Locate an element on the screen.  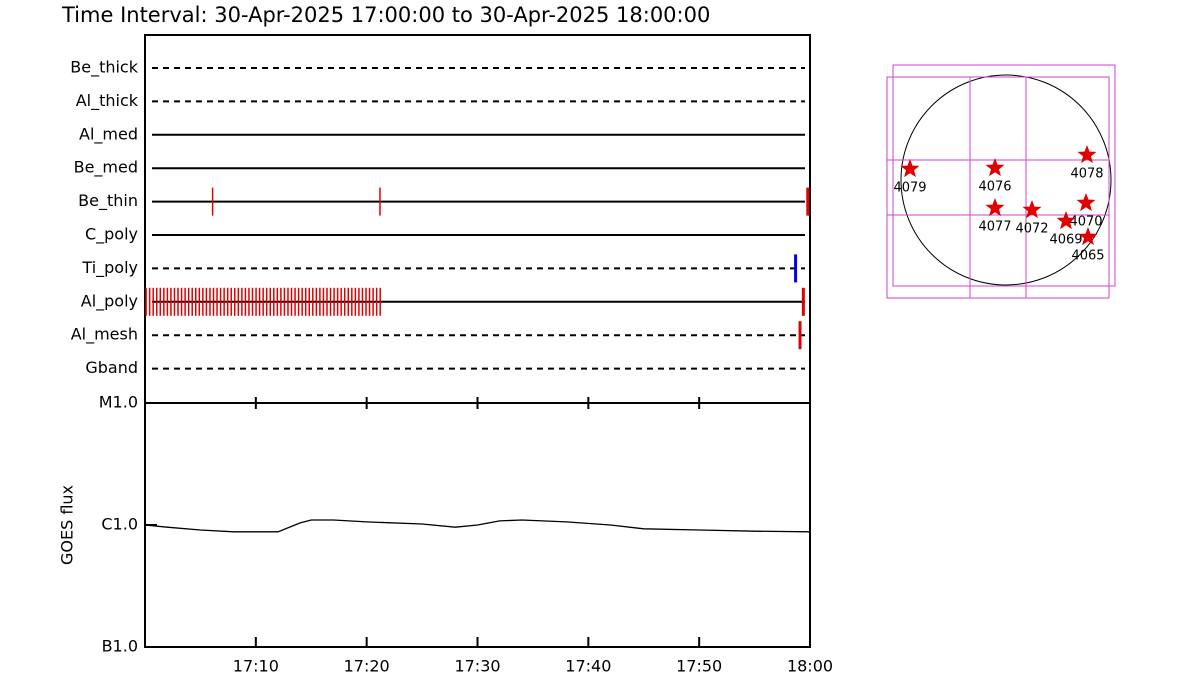
filter-label: Be_thin is located at coordinates (108, 201).